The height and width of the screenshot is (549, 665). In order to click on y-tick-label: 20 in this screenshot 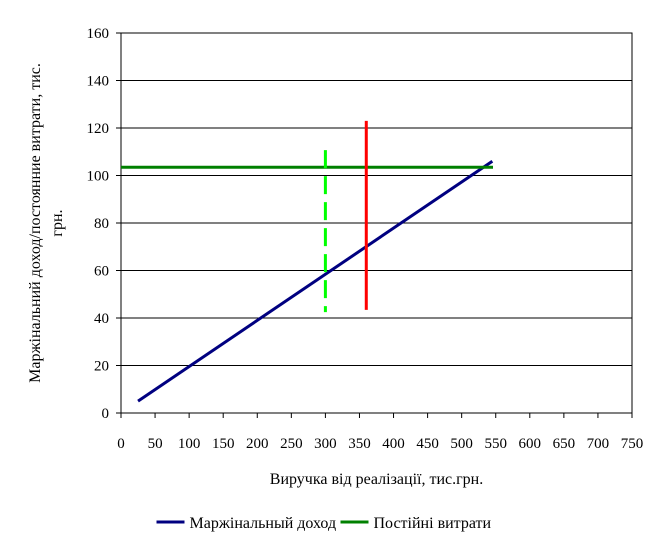, I will do `click(101, 367)`.